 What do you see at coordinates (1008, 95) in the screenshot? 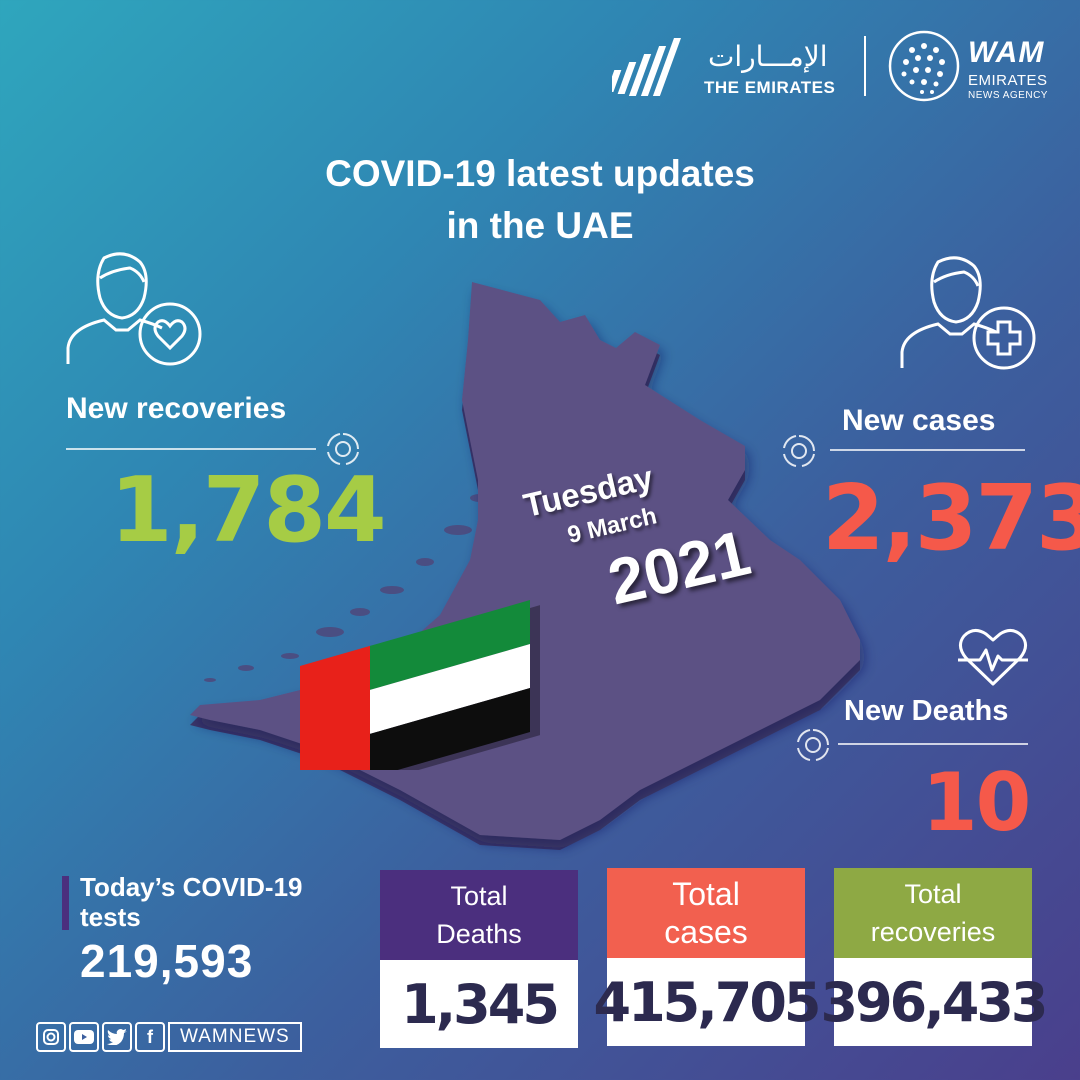
I see `wam-subtitle-2: NEWS AGENCY` at bounding box center [1008, 95].